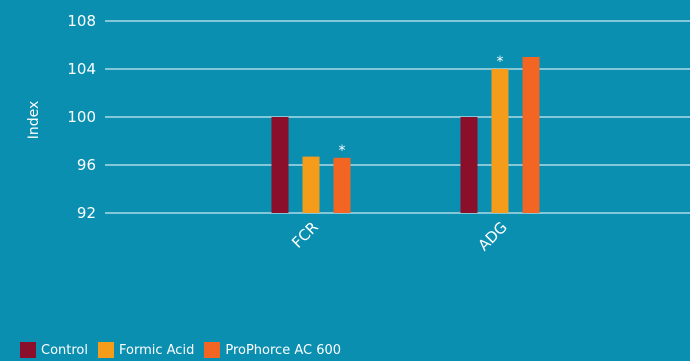 This screenshot has width=690, height=361. Describe the element at coordinates (157, 350) in the screenshot. I see `legend-label: Formic Acid` at that location.